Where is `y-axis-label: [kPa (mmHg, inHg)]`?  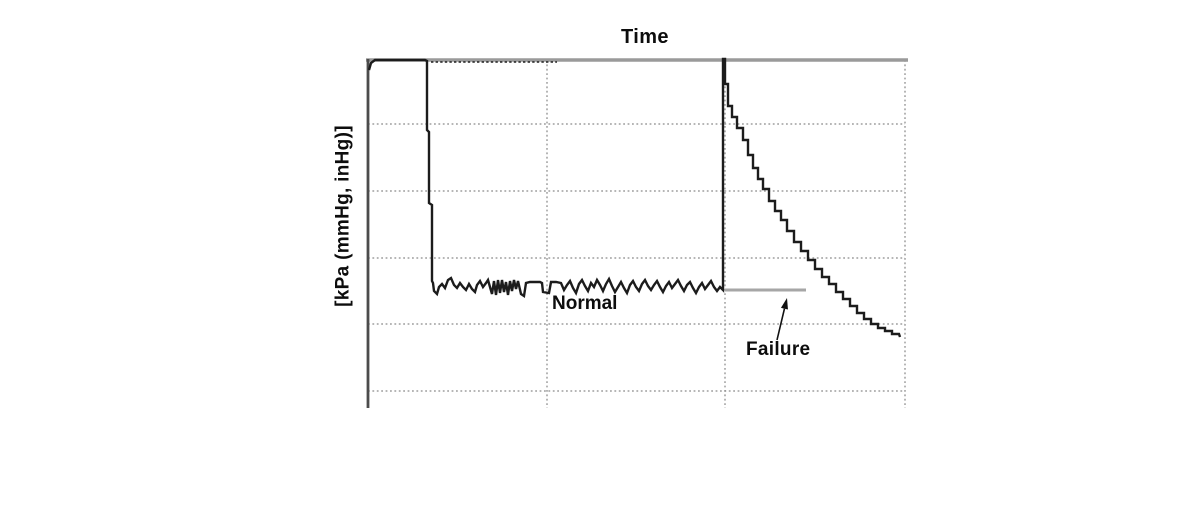 y-axis-label: [kPa (mmHg, inHg)] is located at coordinates (343, 216).